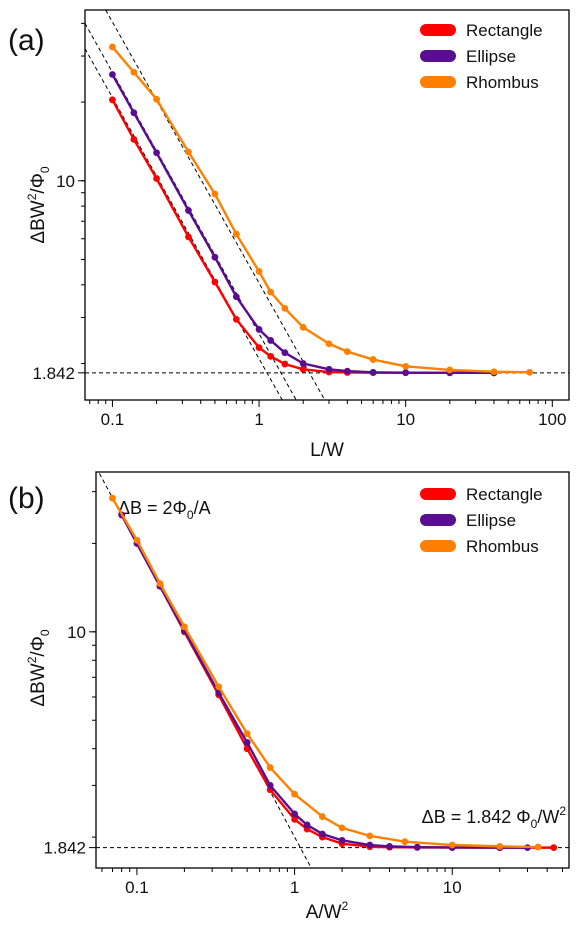 The height and width of the screenshot is (928, 576). Describe the element at coordinates (476, 817) in the screenshot. I see `annot2-main: ΔB = 1.842 Φ` at that location.